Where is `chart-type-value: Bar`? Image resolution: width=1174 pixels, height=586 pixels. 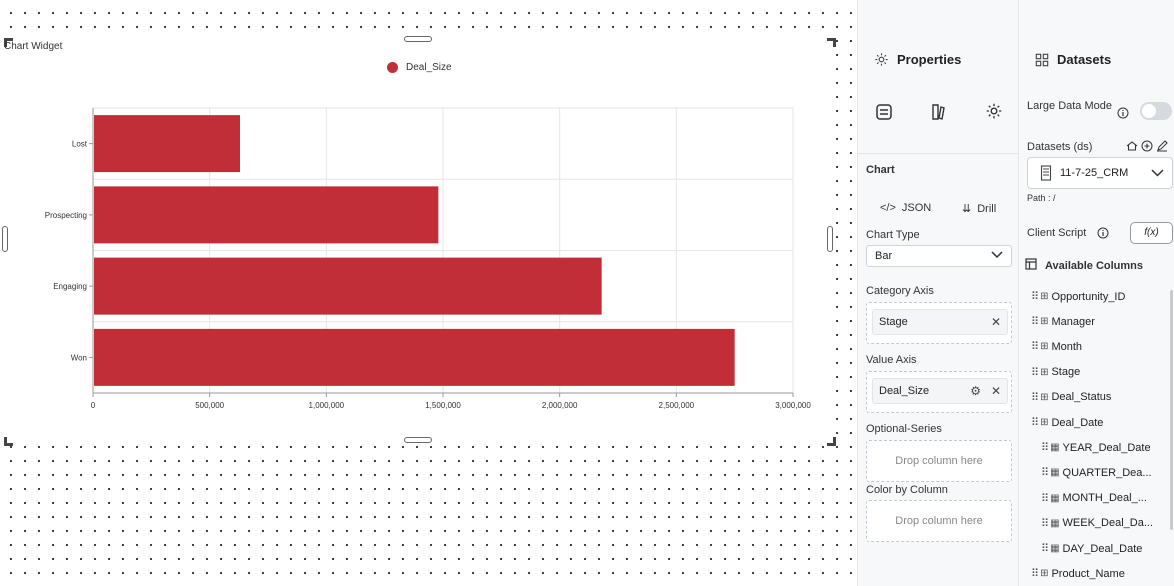
chart-type-value: Bar is located at coordinates (884, 256).